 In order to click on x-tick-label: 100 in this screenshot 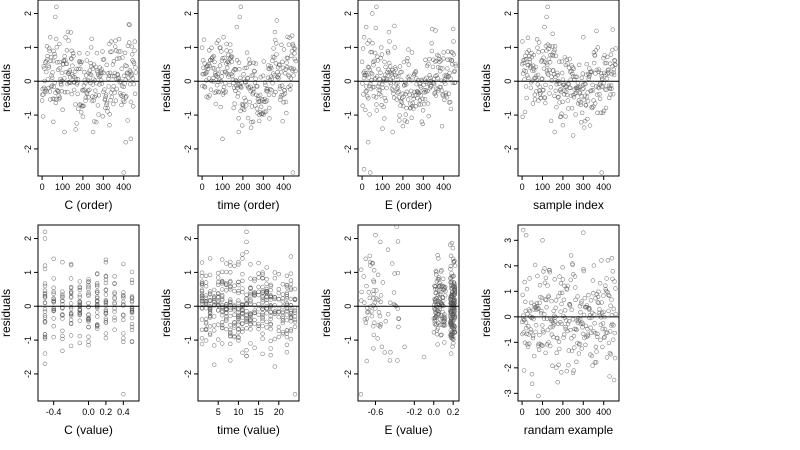, I will do `click(62, 187)`.